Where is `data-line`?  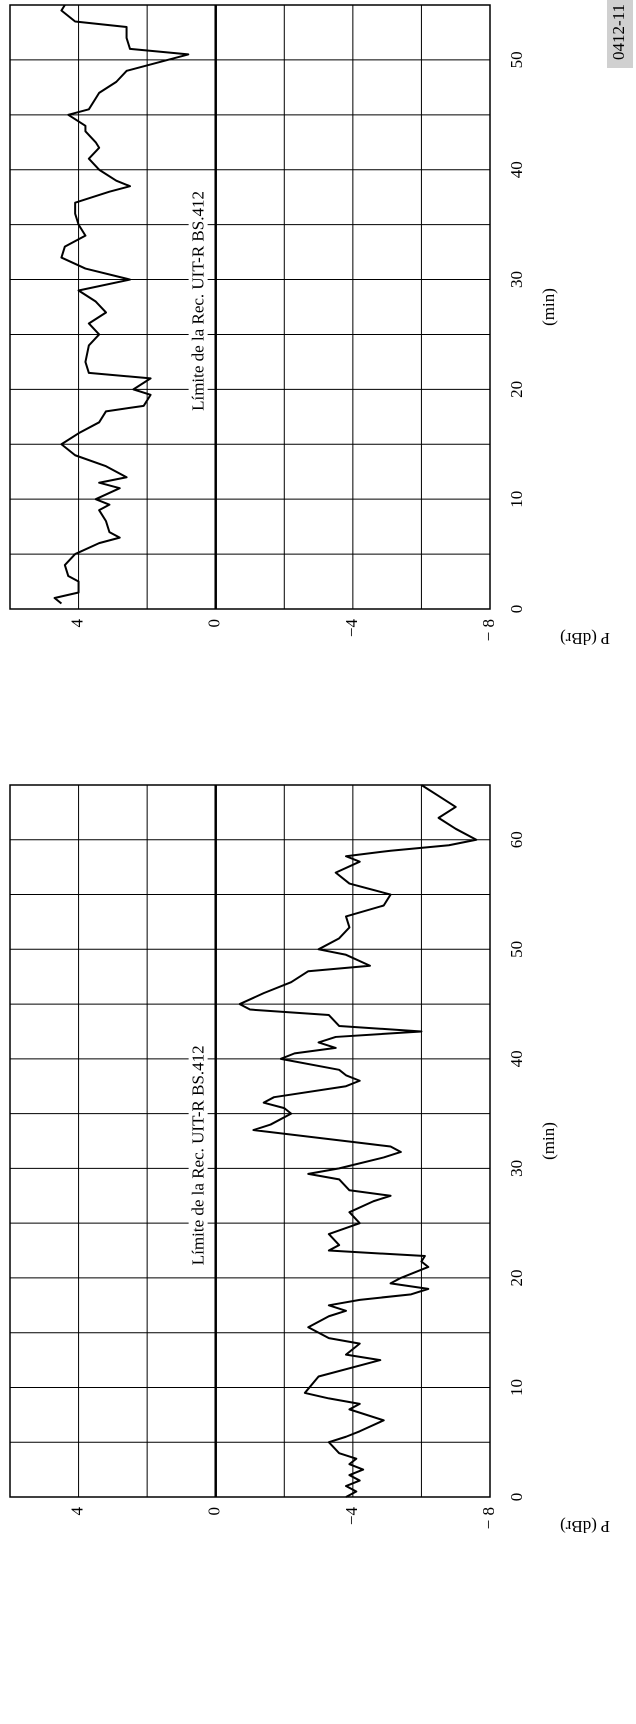 data-line is located at coordinates (121, 304).